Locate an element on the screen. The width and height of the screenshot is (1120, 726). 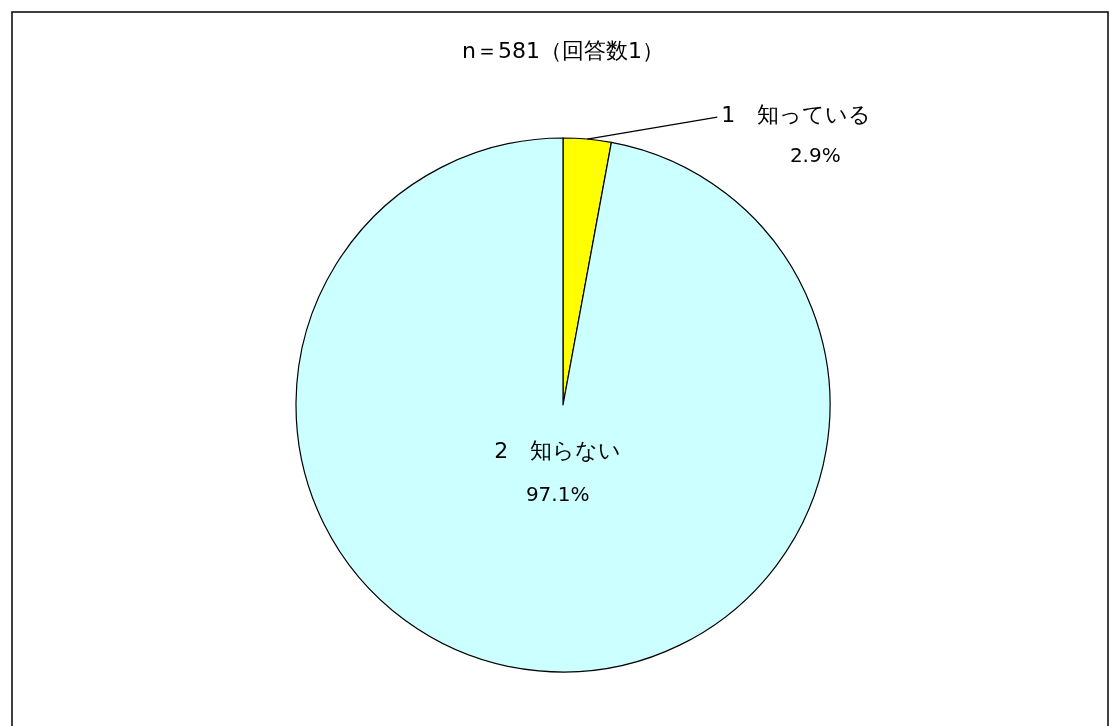
data-label: 2.9% is located at coordinates (815, 155).